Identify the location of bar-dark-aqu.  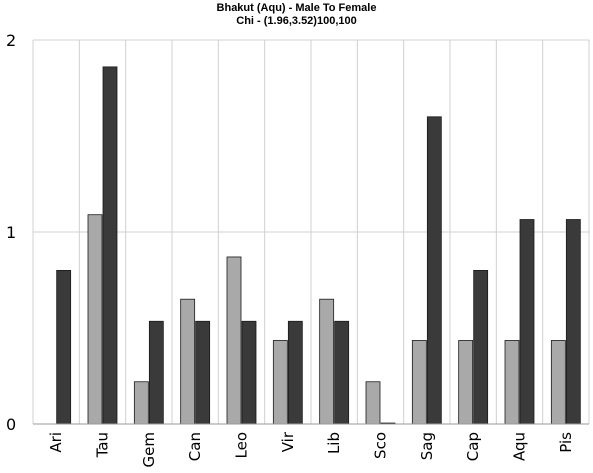
(527, 322).